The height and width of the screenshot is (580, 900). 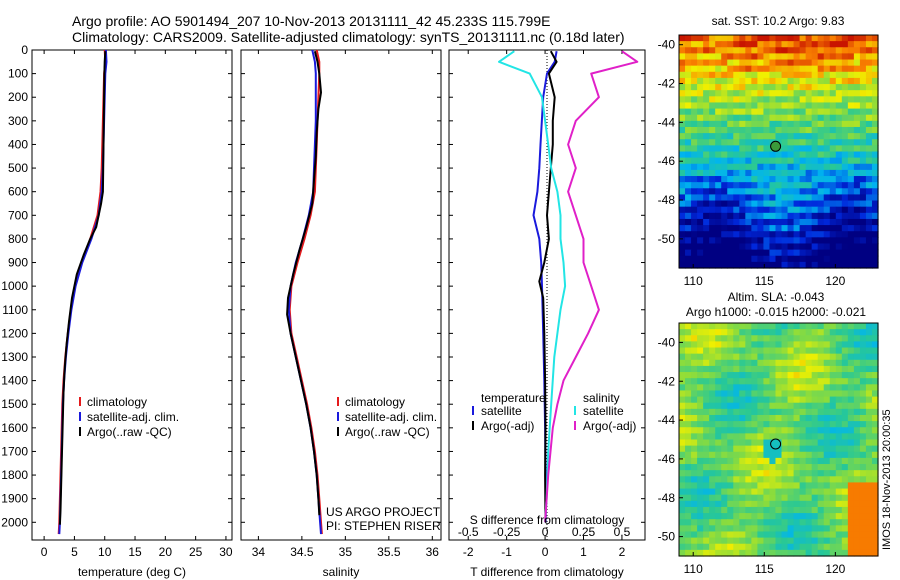 I want to click on sst-map-ticks: 110 115 120-40-42-44-46-48-50, so click(x=752, y=163).